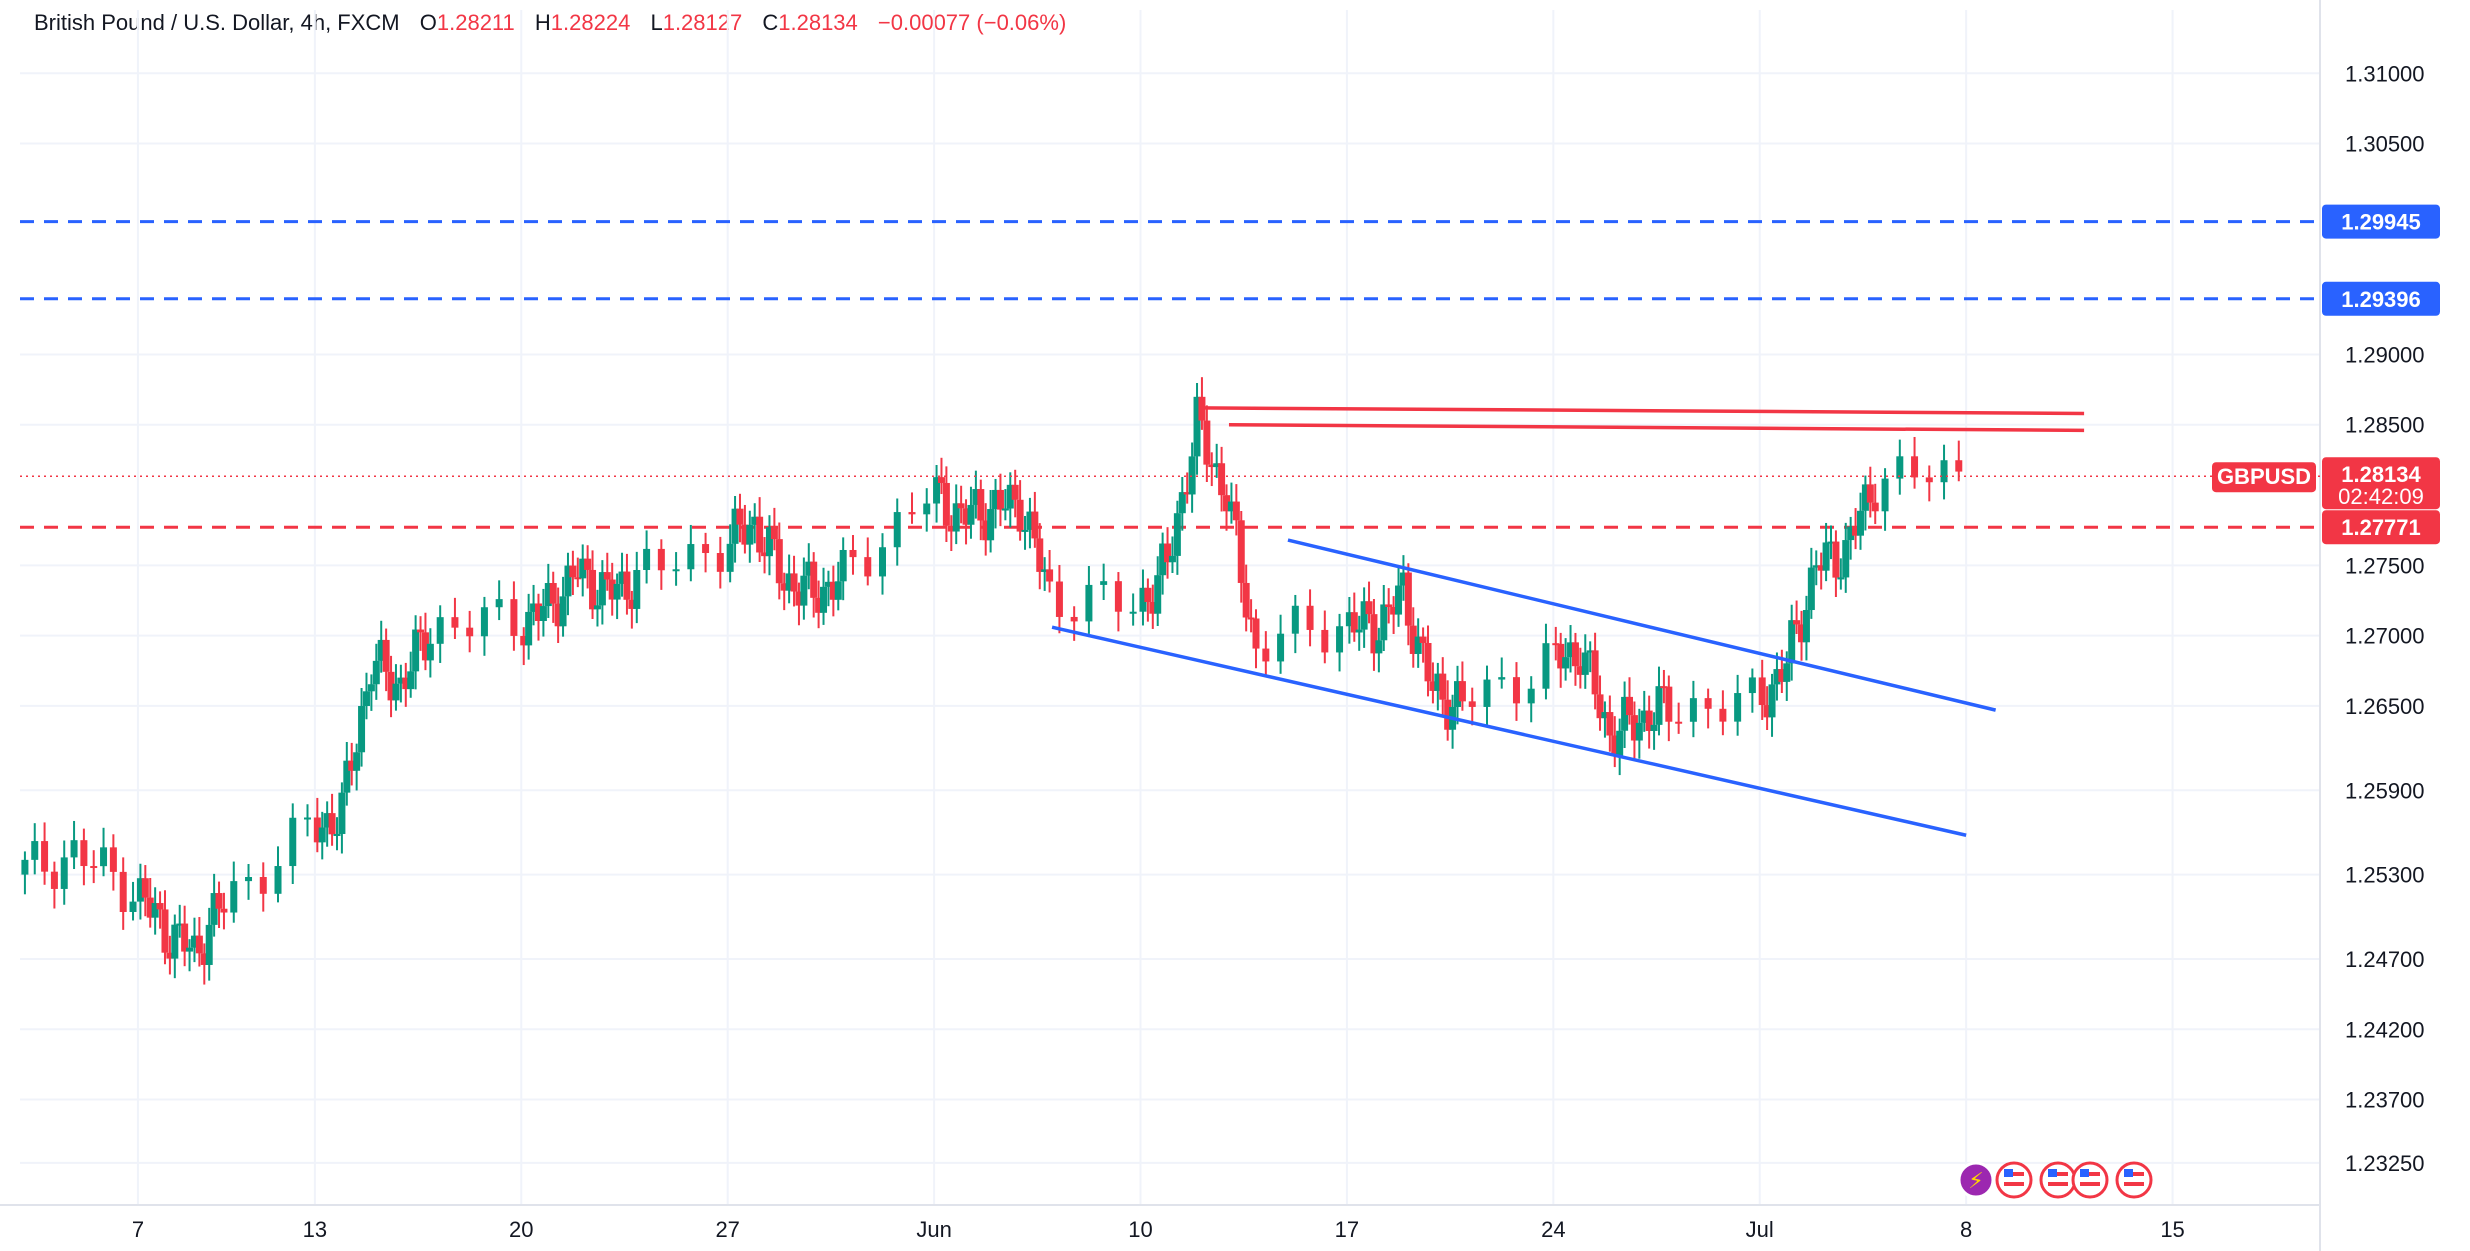  Describe the element at coordinates (2385, 706) in the screenshot. I see `y-tick-label: 1.26500` at that location.